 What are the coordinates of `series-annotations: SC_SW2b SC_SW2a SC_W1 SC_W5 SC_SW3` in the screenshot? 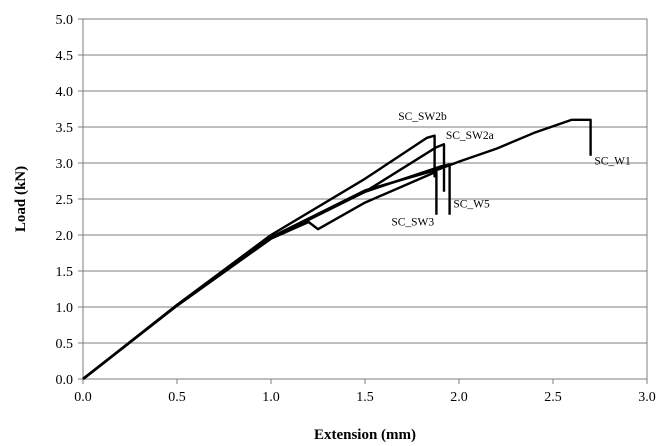 It's located at (511, 170).